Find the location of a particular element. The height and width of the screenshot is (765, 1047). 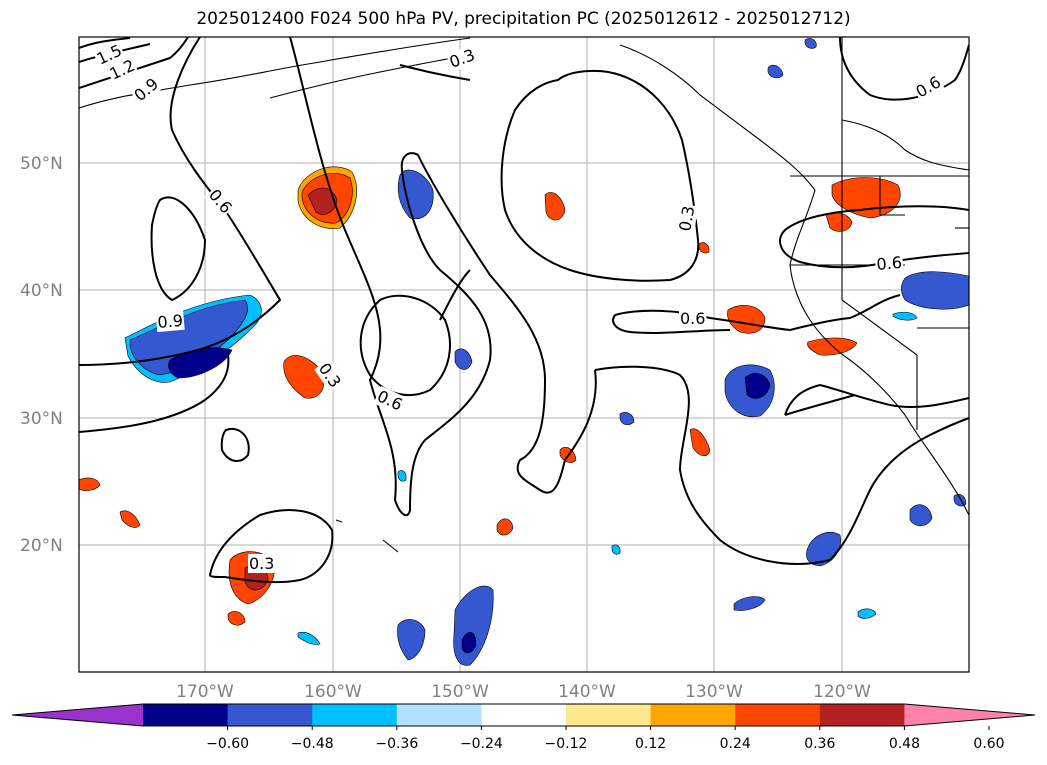

colorbar-outline is located at coordinates (523, 715).